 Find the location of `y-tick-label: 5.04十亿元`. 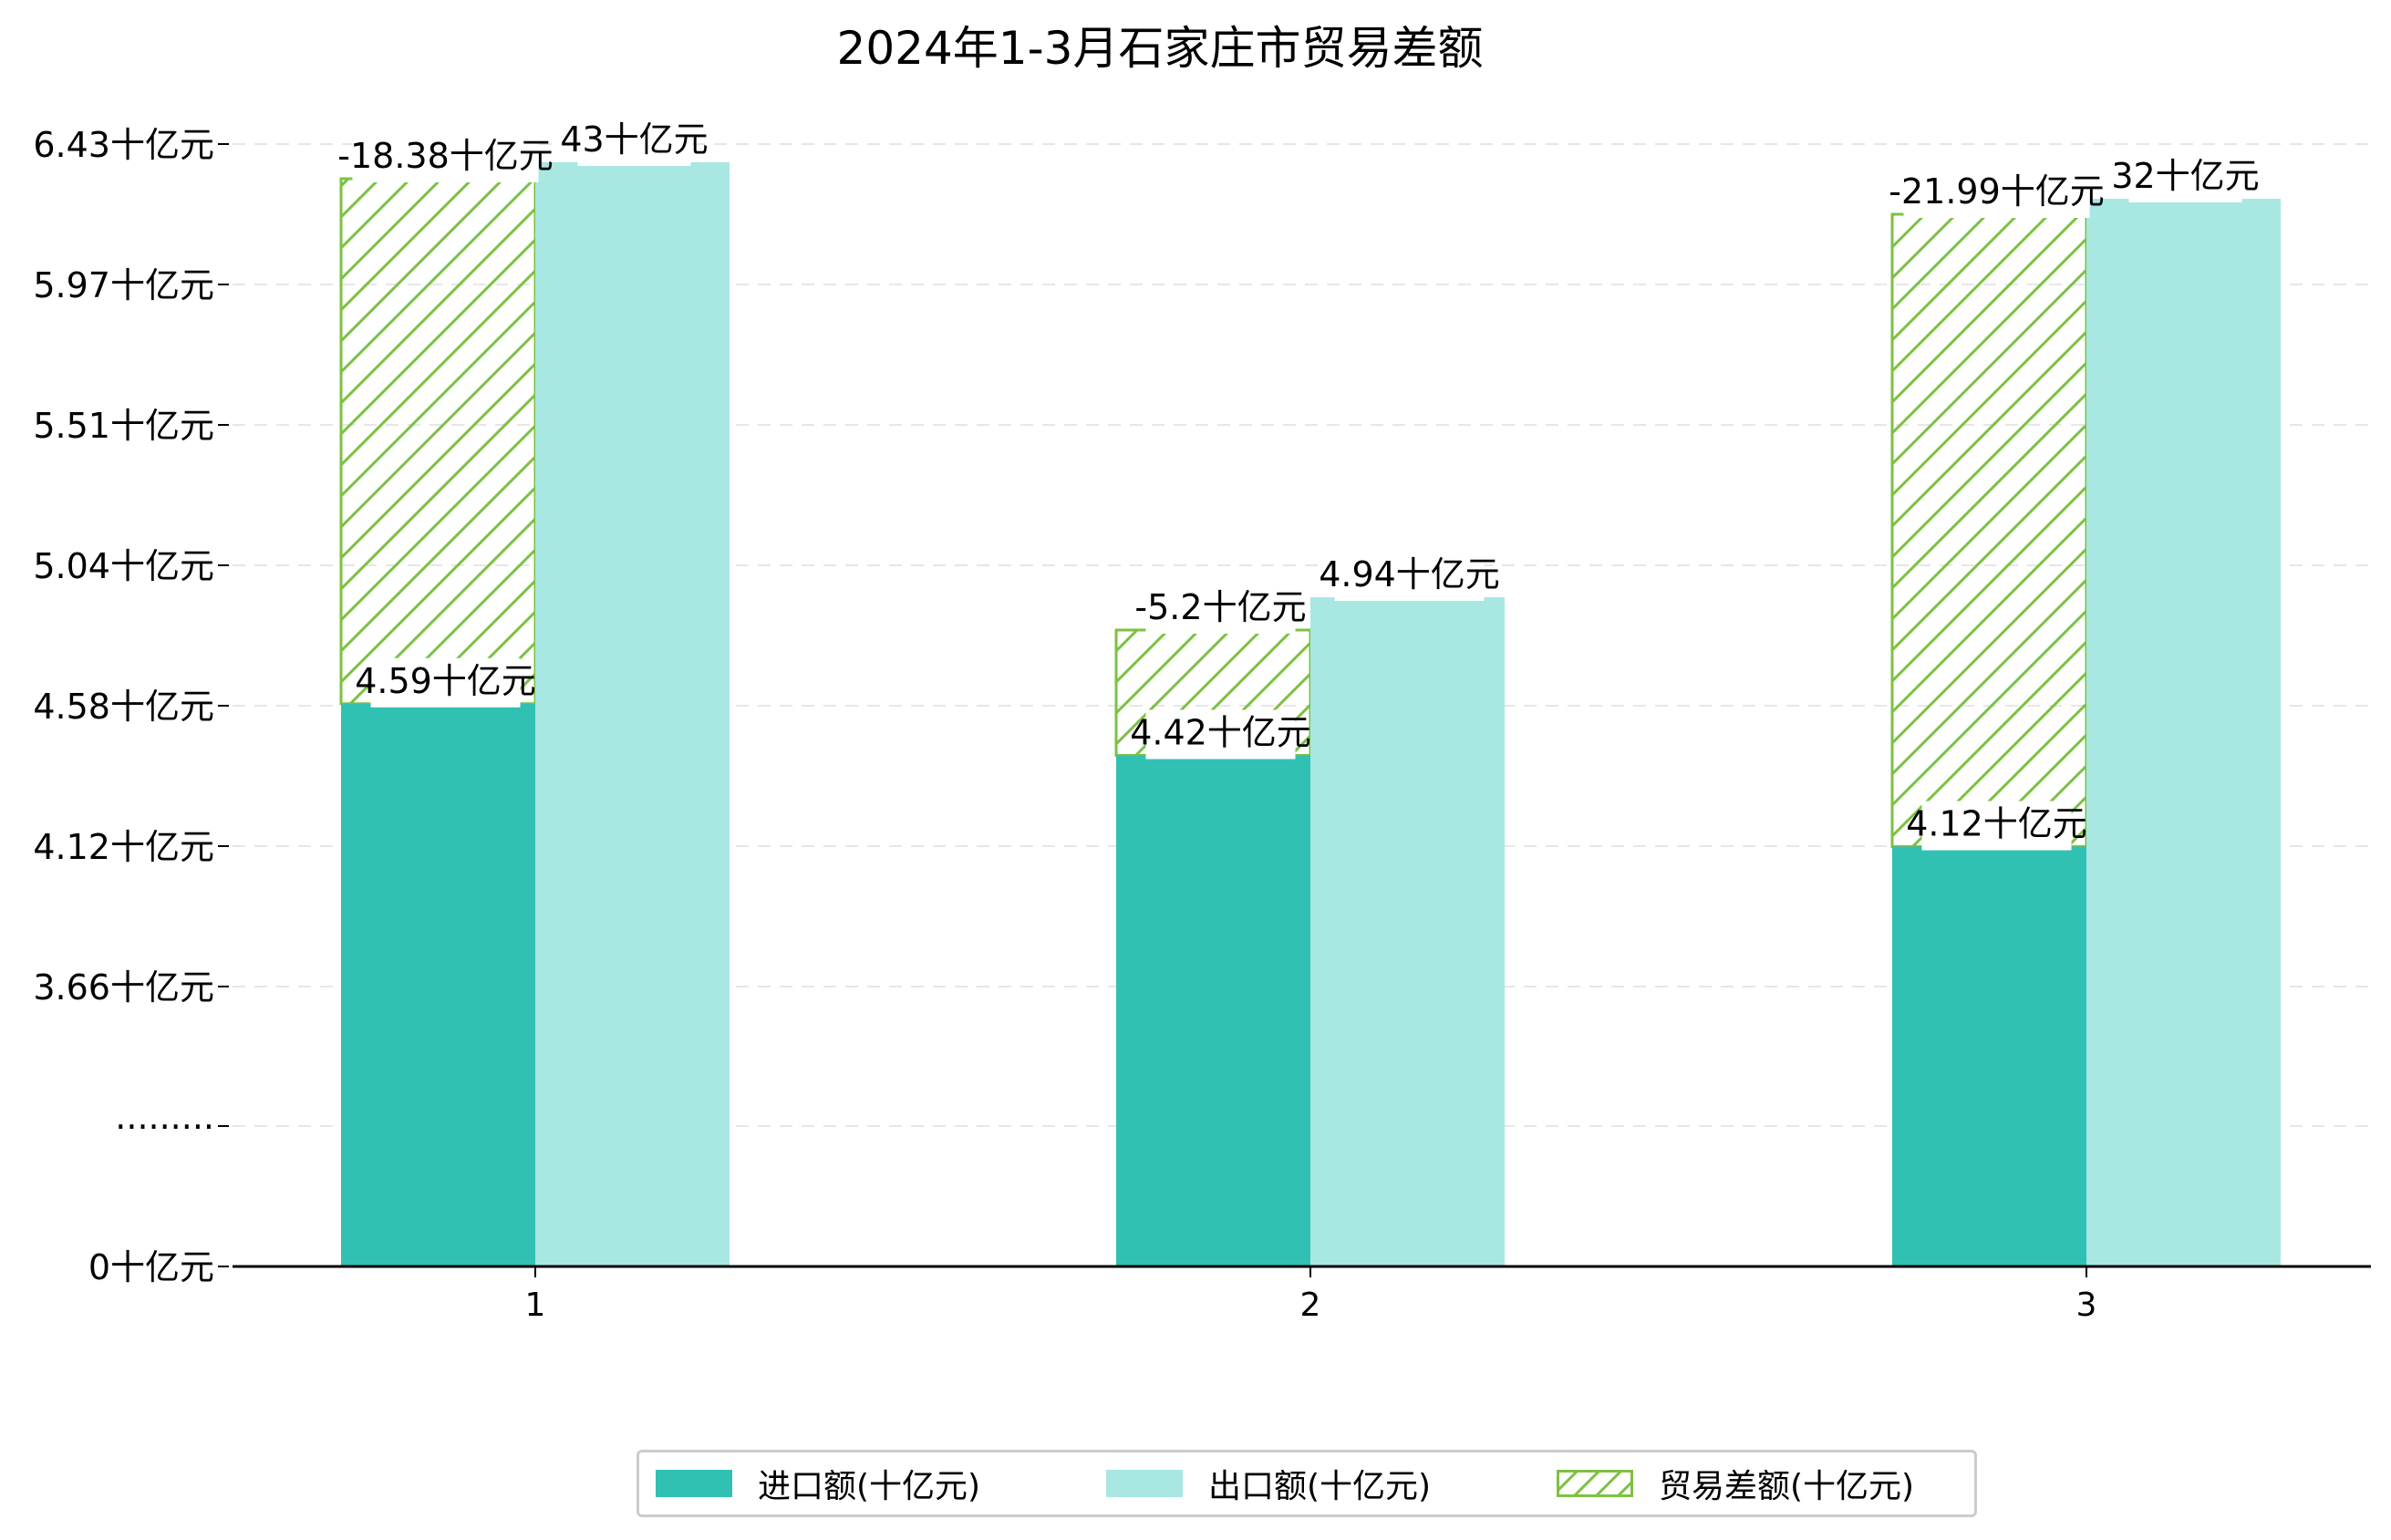

y-tick-label: 5.04十亿元 is located at coordinates (123, 566).